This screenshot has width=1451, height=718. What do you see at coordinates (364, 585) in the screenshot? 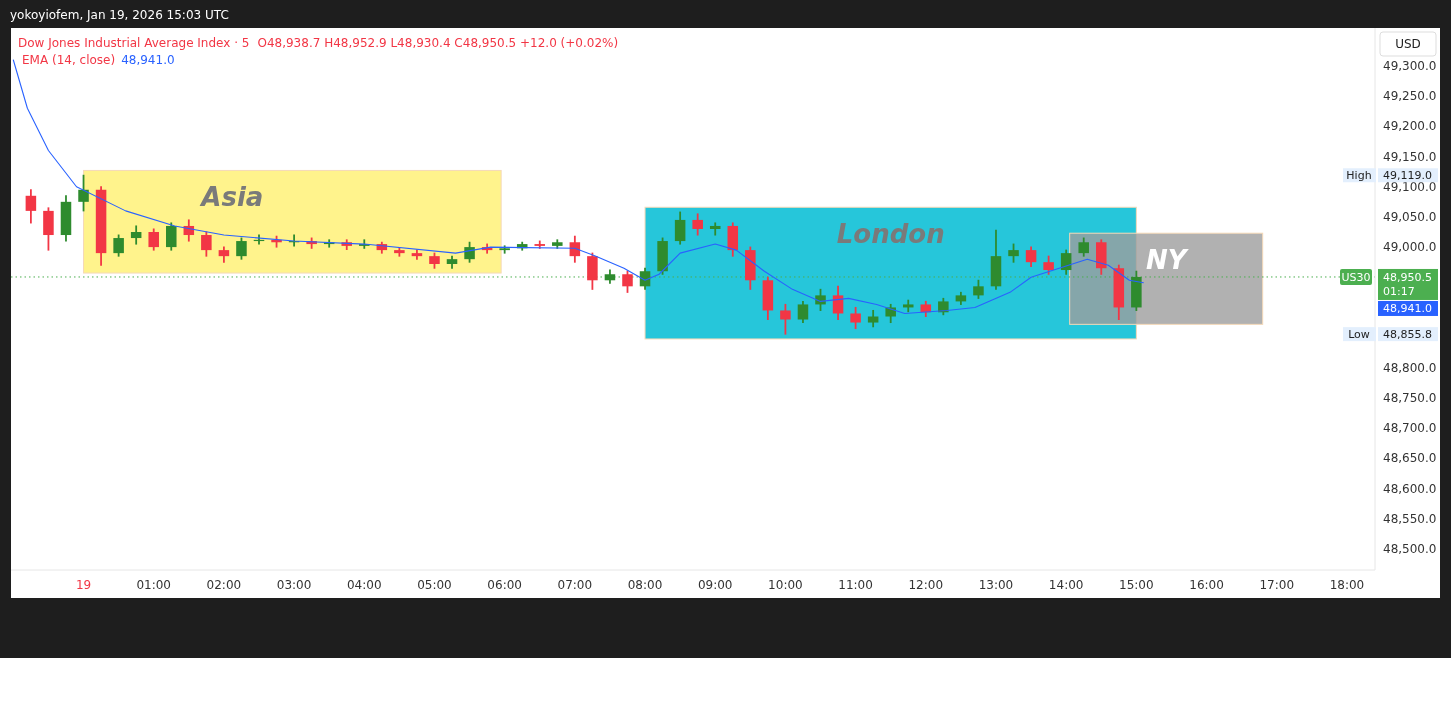
I see `x-tick-label: 04:00` at bounding box center [364, 585].